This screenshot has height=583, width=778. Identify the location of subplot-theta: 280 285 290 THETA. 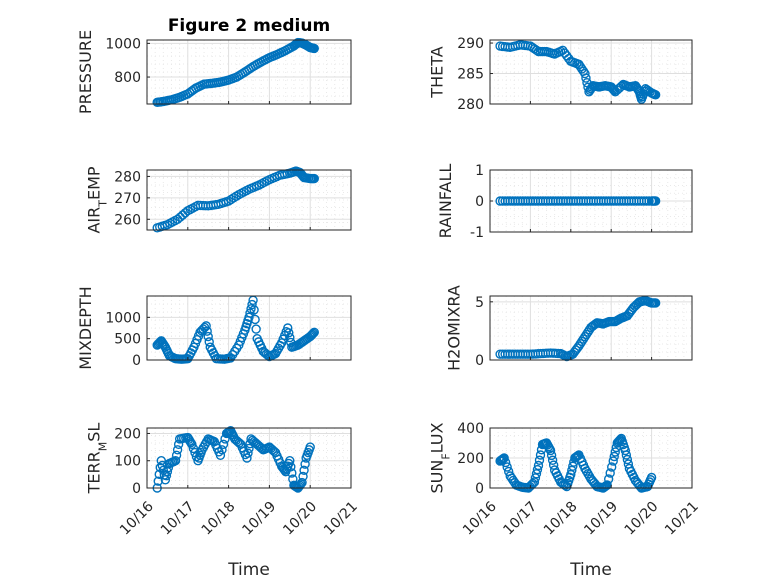
(560, 74).